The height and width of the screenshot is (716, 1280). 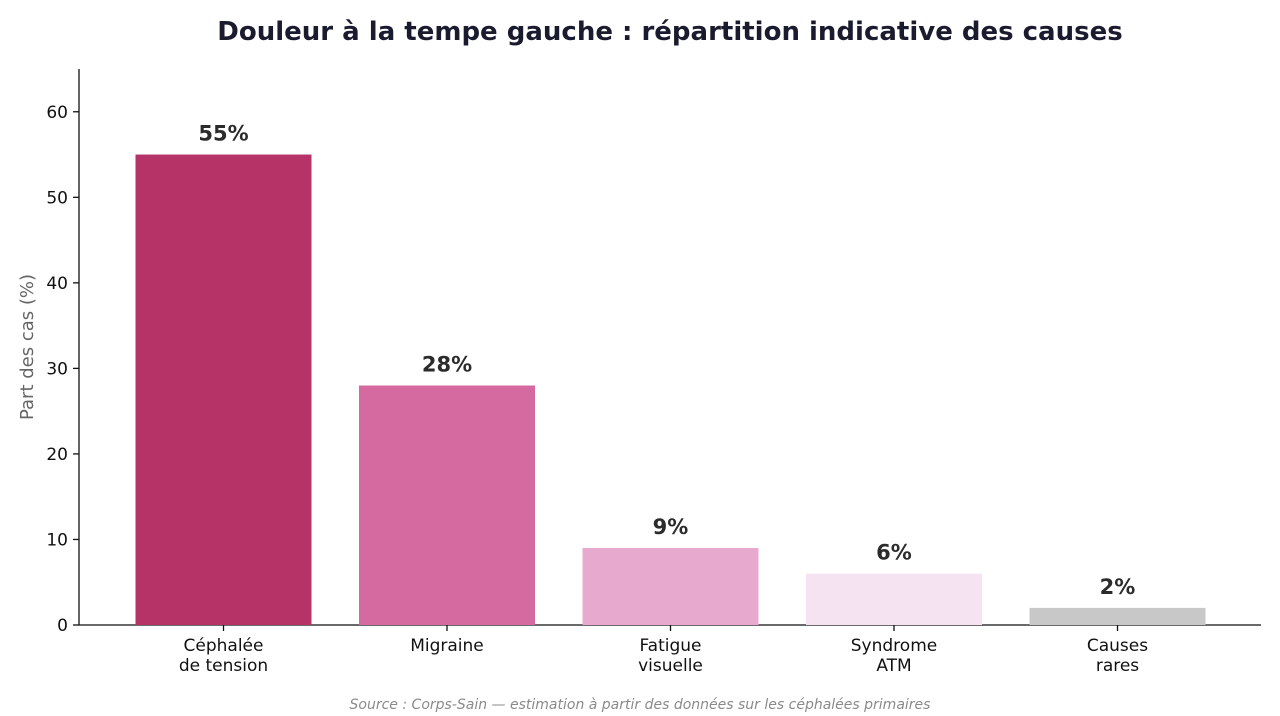 I want to click on x-tick-label: Syndrome, so click(x=894, y=646).